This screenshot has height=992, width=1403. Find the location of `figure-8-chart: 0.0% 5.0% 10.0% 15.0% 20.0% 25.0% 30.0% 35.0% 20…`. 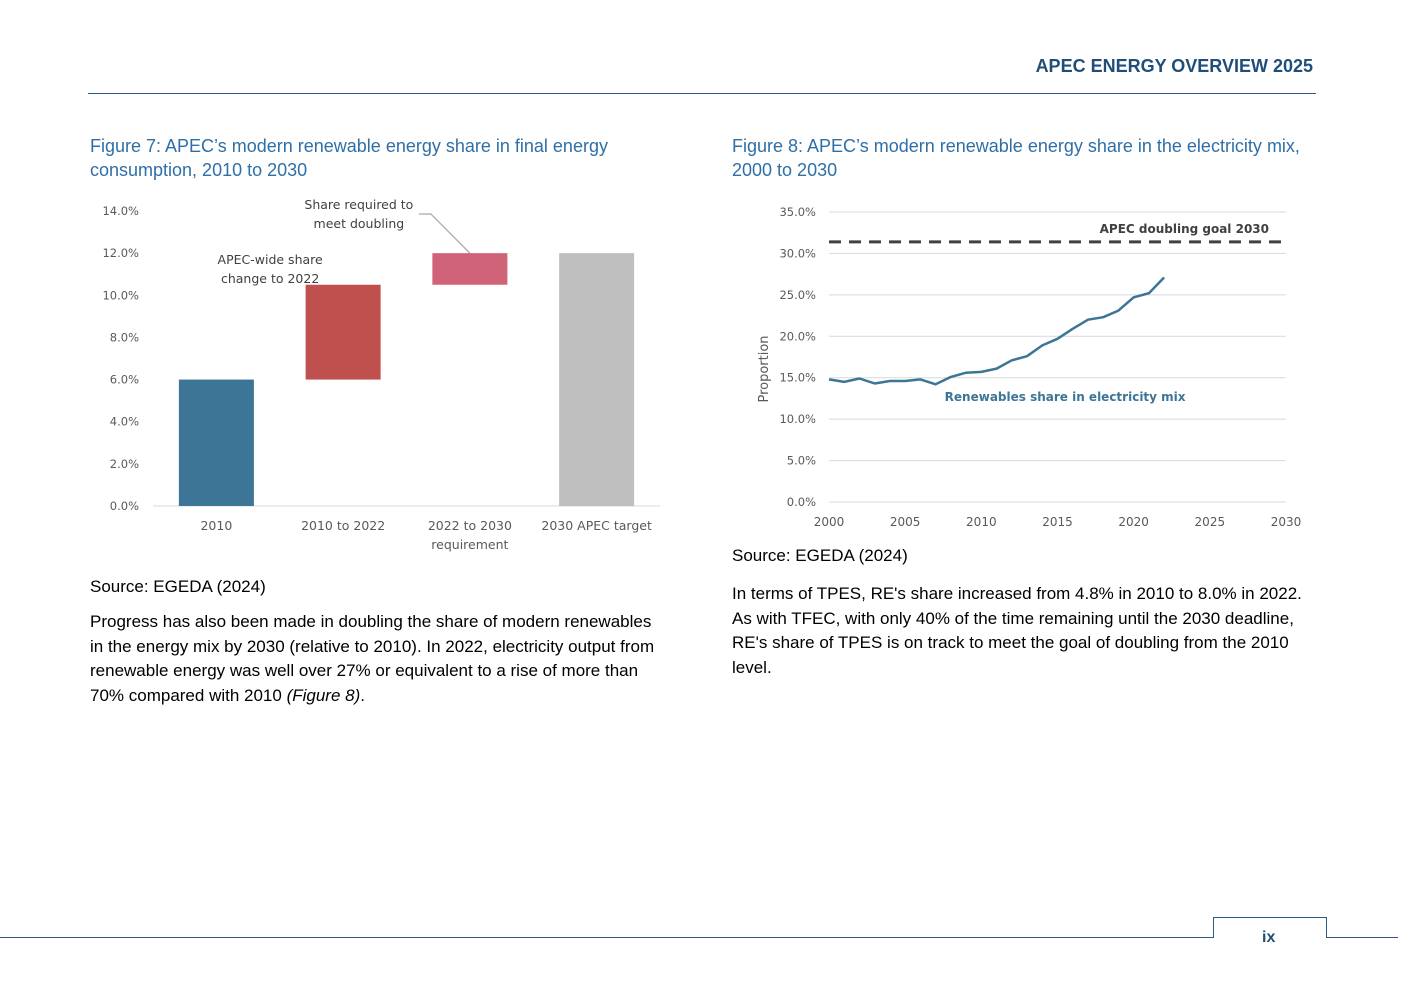

figure-8-chart: 0.0% 5.0% 10.0% 15.0% 20.0% 25.0% 30.0% 35.0% 20… is located at coordinates (1029, 367).